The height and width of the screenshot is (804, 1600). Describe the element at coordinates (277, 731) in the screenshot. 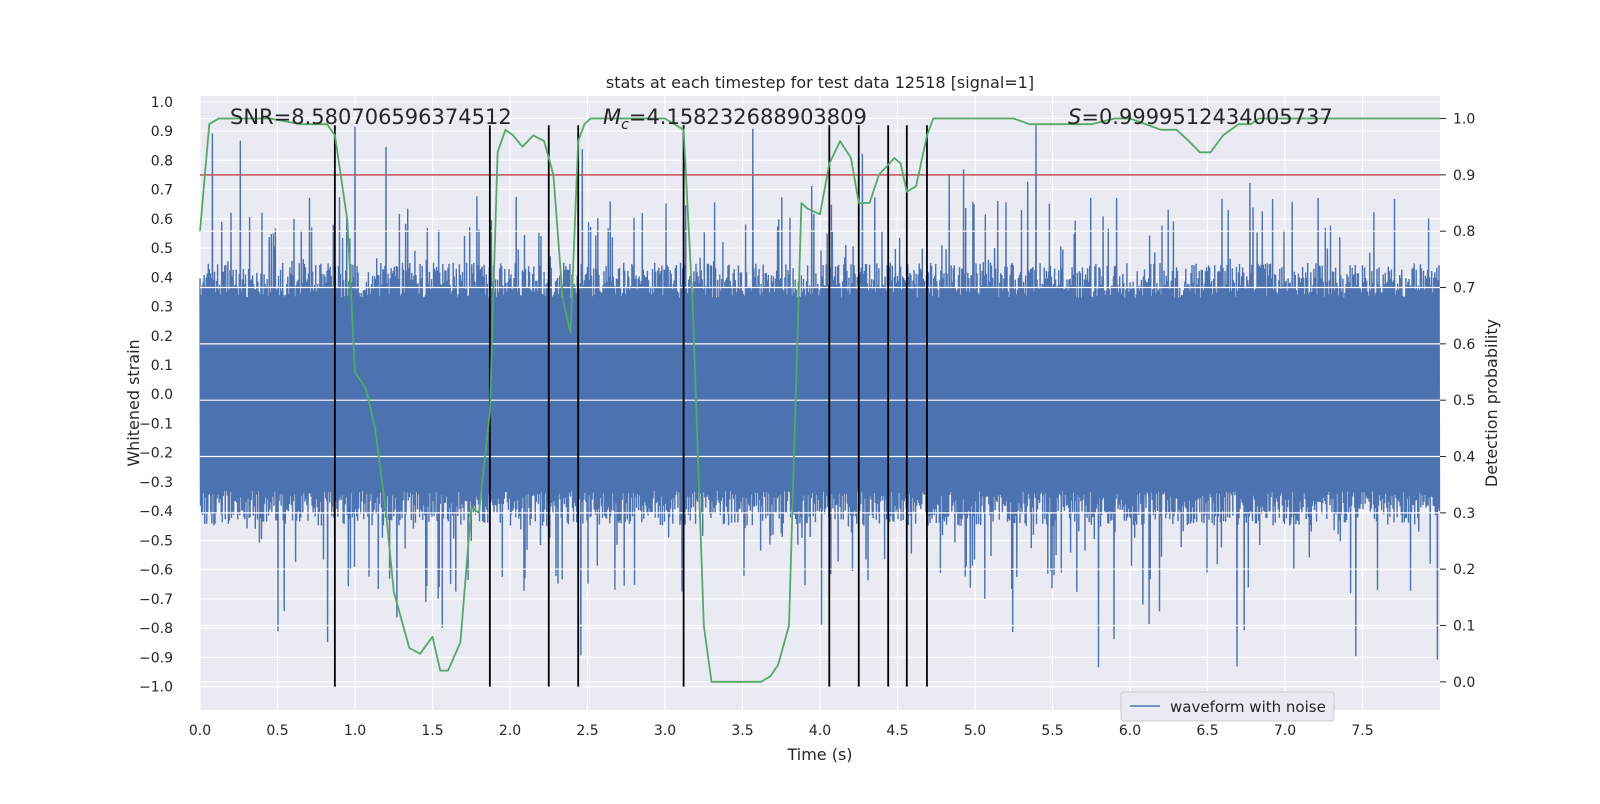

I see `x-tick-label: 0.5` at that location.